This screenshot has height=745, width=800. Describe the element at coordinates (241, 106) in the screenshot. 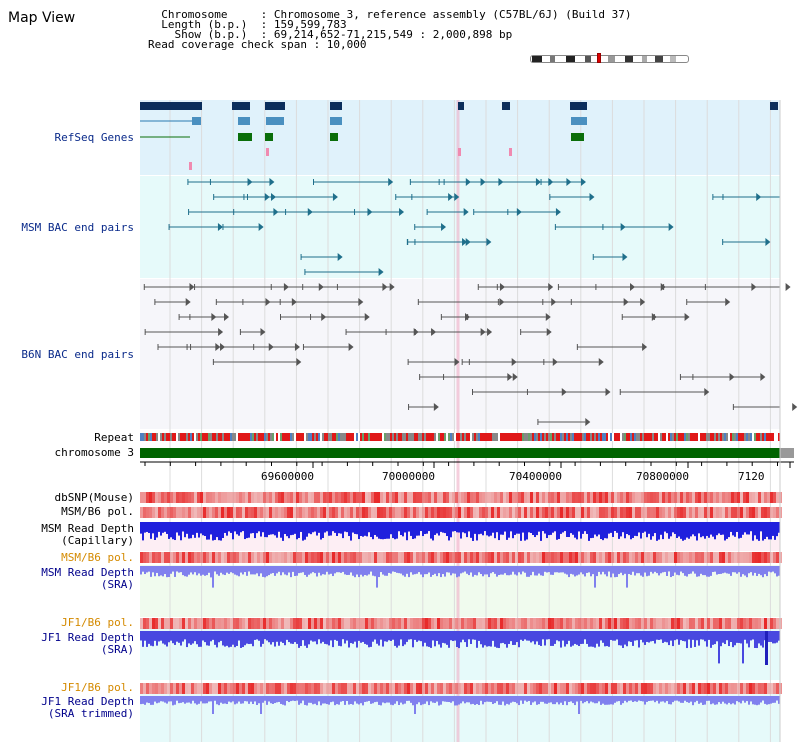

I see `refseq-gene-block` at that location.